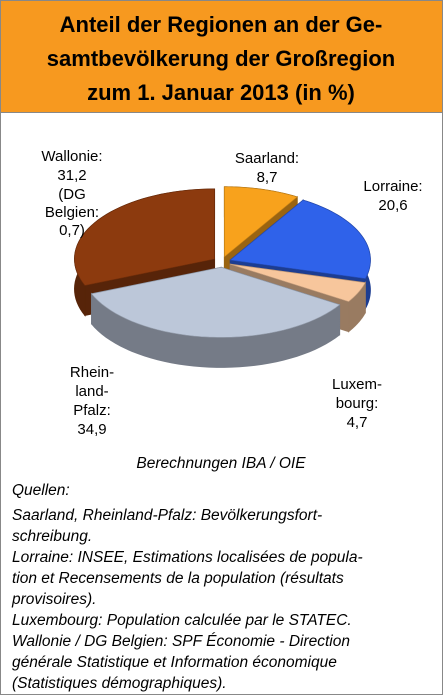  Describe the element at coordinates (357, 422) in the screenshot. I see `value-label: 4,7` at that location.